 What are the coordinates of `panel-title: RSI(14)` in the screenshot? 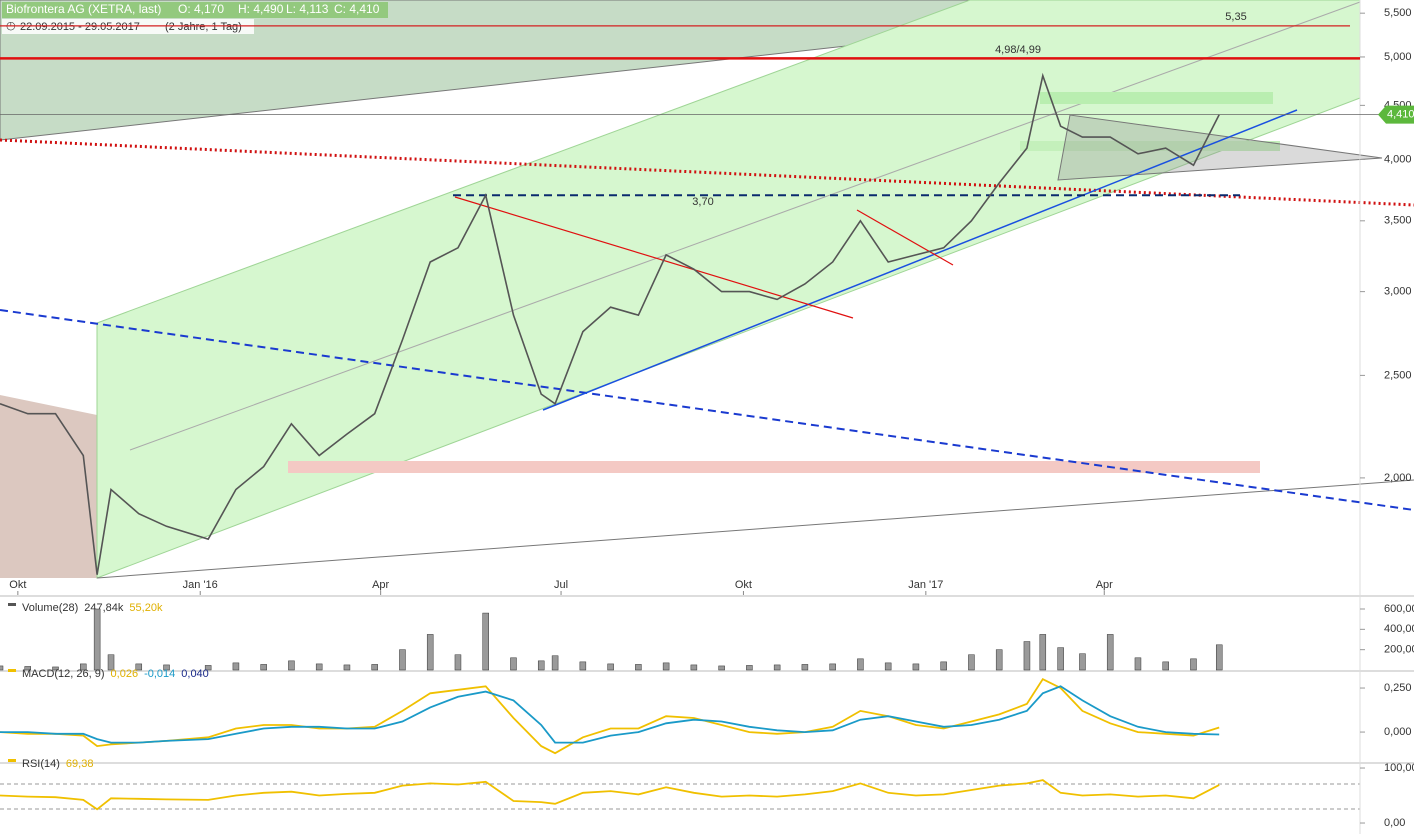 It's located at (41, 764).